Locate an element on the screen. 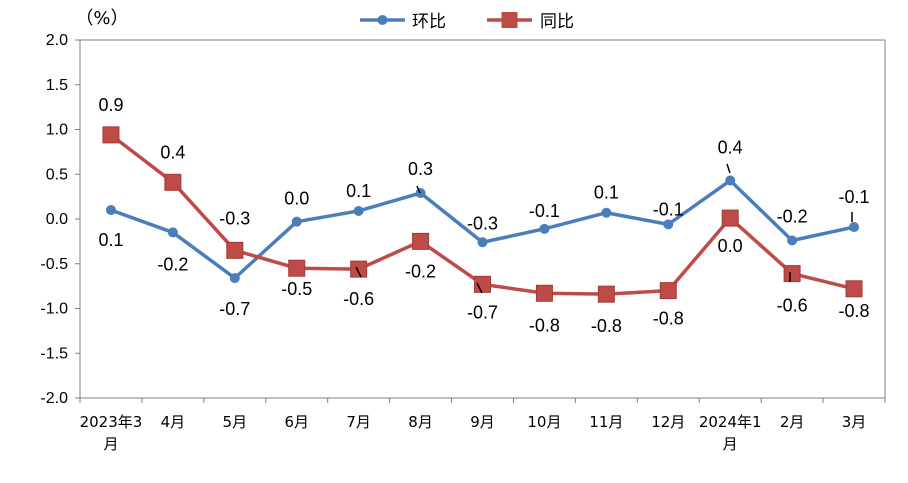 The image size is (908, 483). y-tick-label: -2.0 is located at coordinates (54, 398).